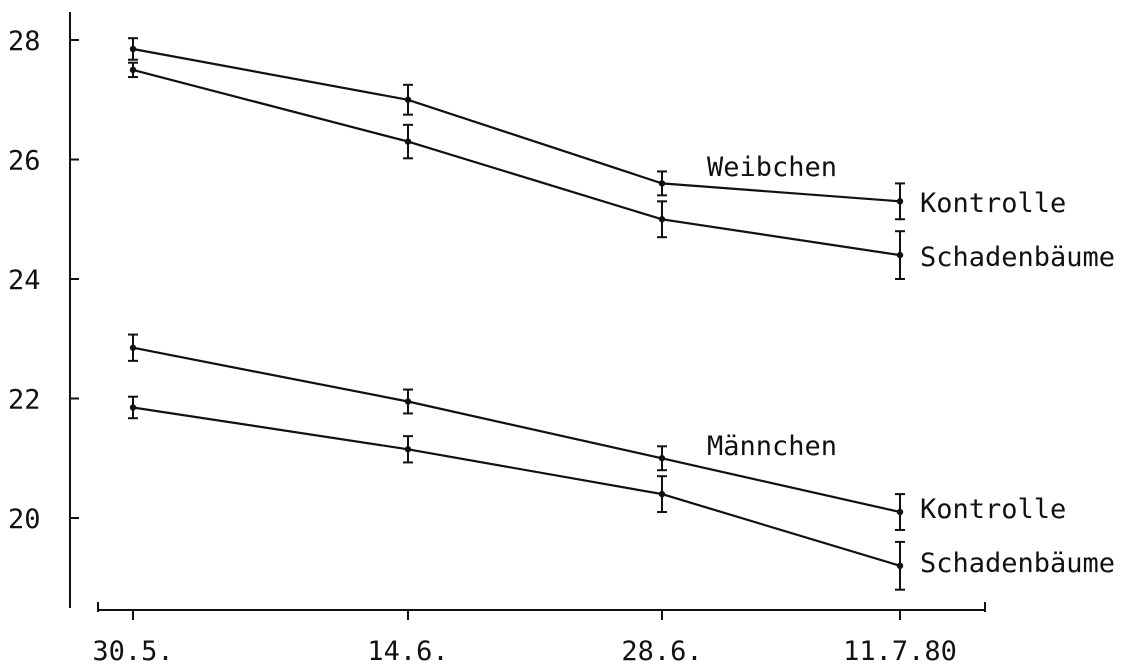  What do you see at coordinates (1017, 257) in the screenshot?
I see `legend-label-weibchen-schadenbaeume: Schadenbäume` at bounding box center [1017, 257].